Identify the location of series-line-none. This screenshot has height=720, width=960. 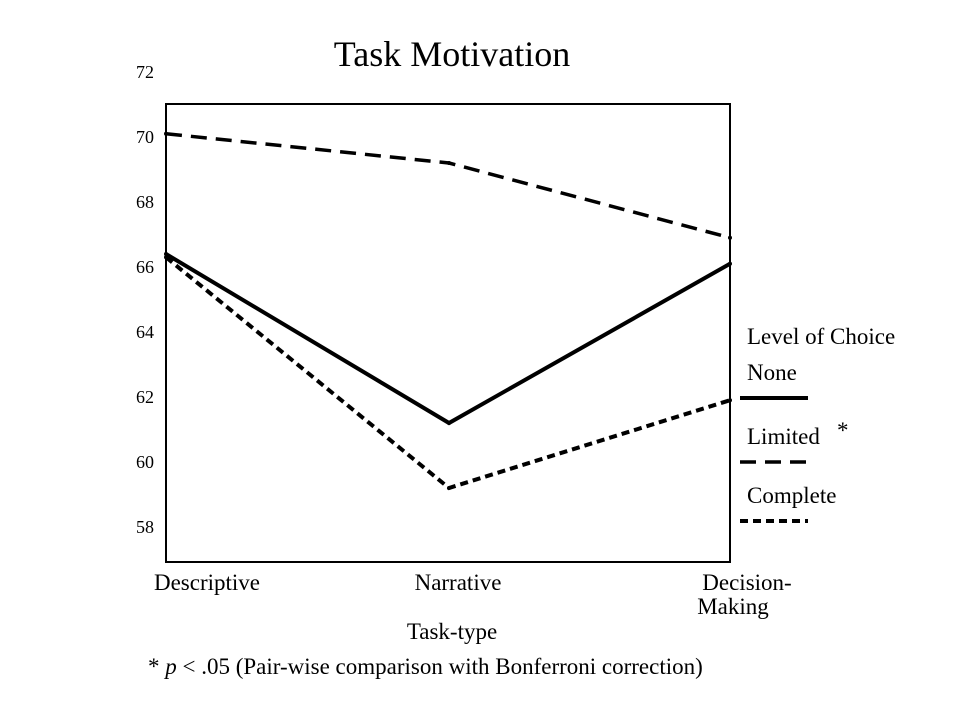
(447, 339).